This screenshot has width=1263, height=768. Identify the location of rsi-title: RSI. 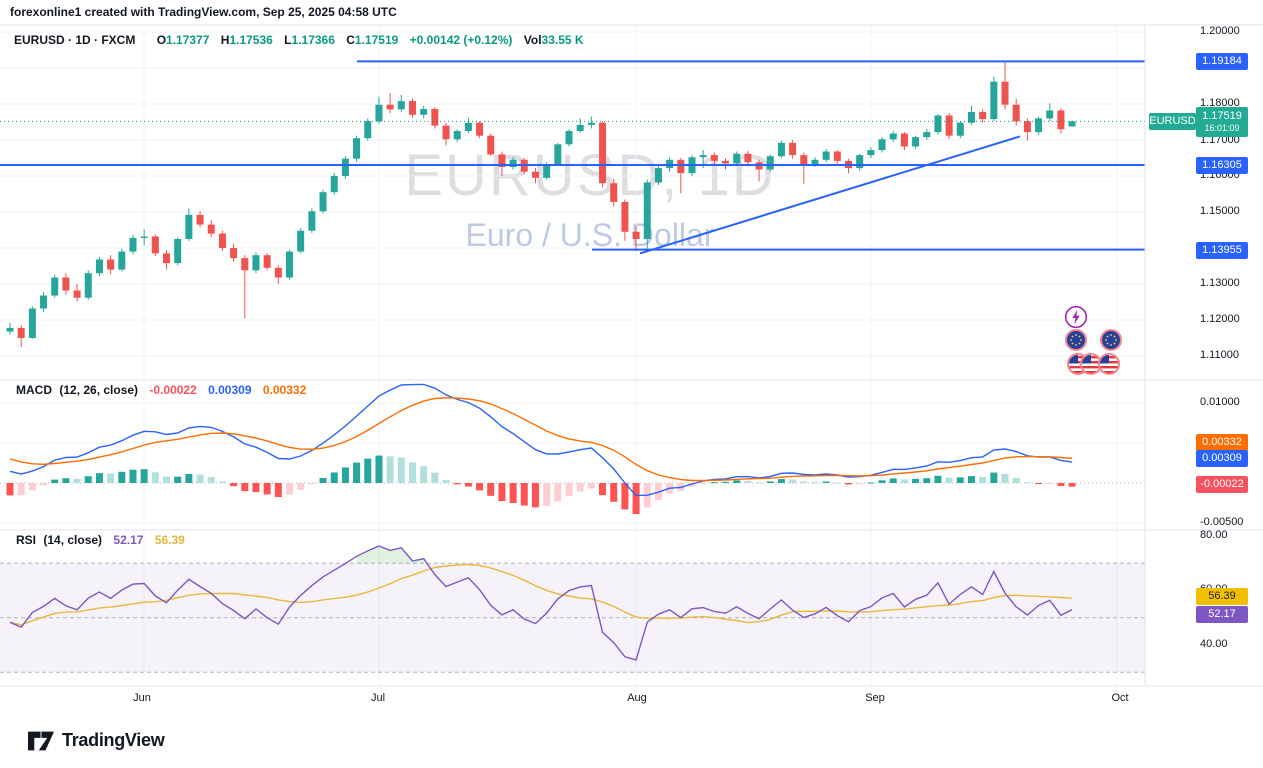
(26, 540).